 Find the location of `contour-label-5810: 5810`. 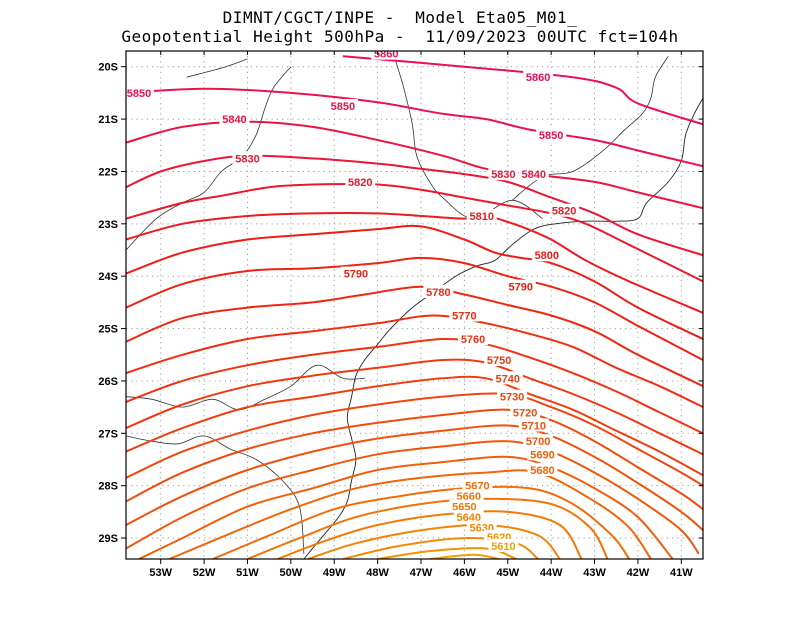

contour-label-5810: 5810 is located at coordinates (482, 217).